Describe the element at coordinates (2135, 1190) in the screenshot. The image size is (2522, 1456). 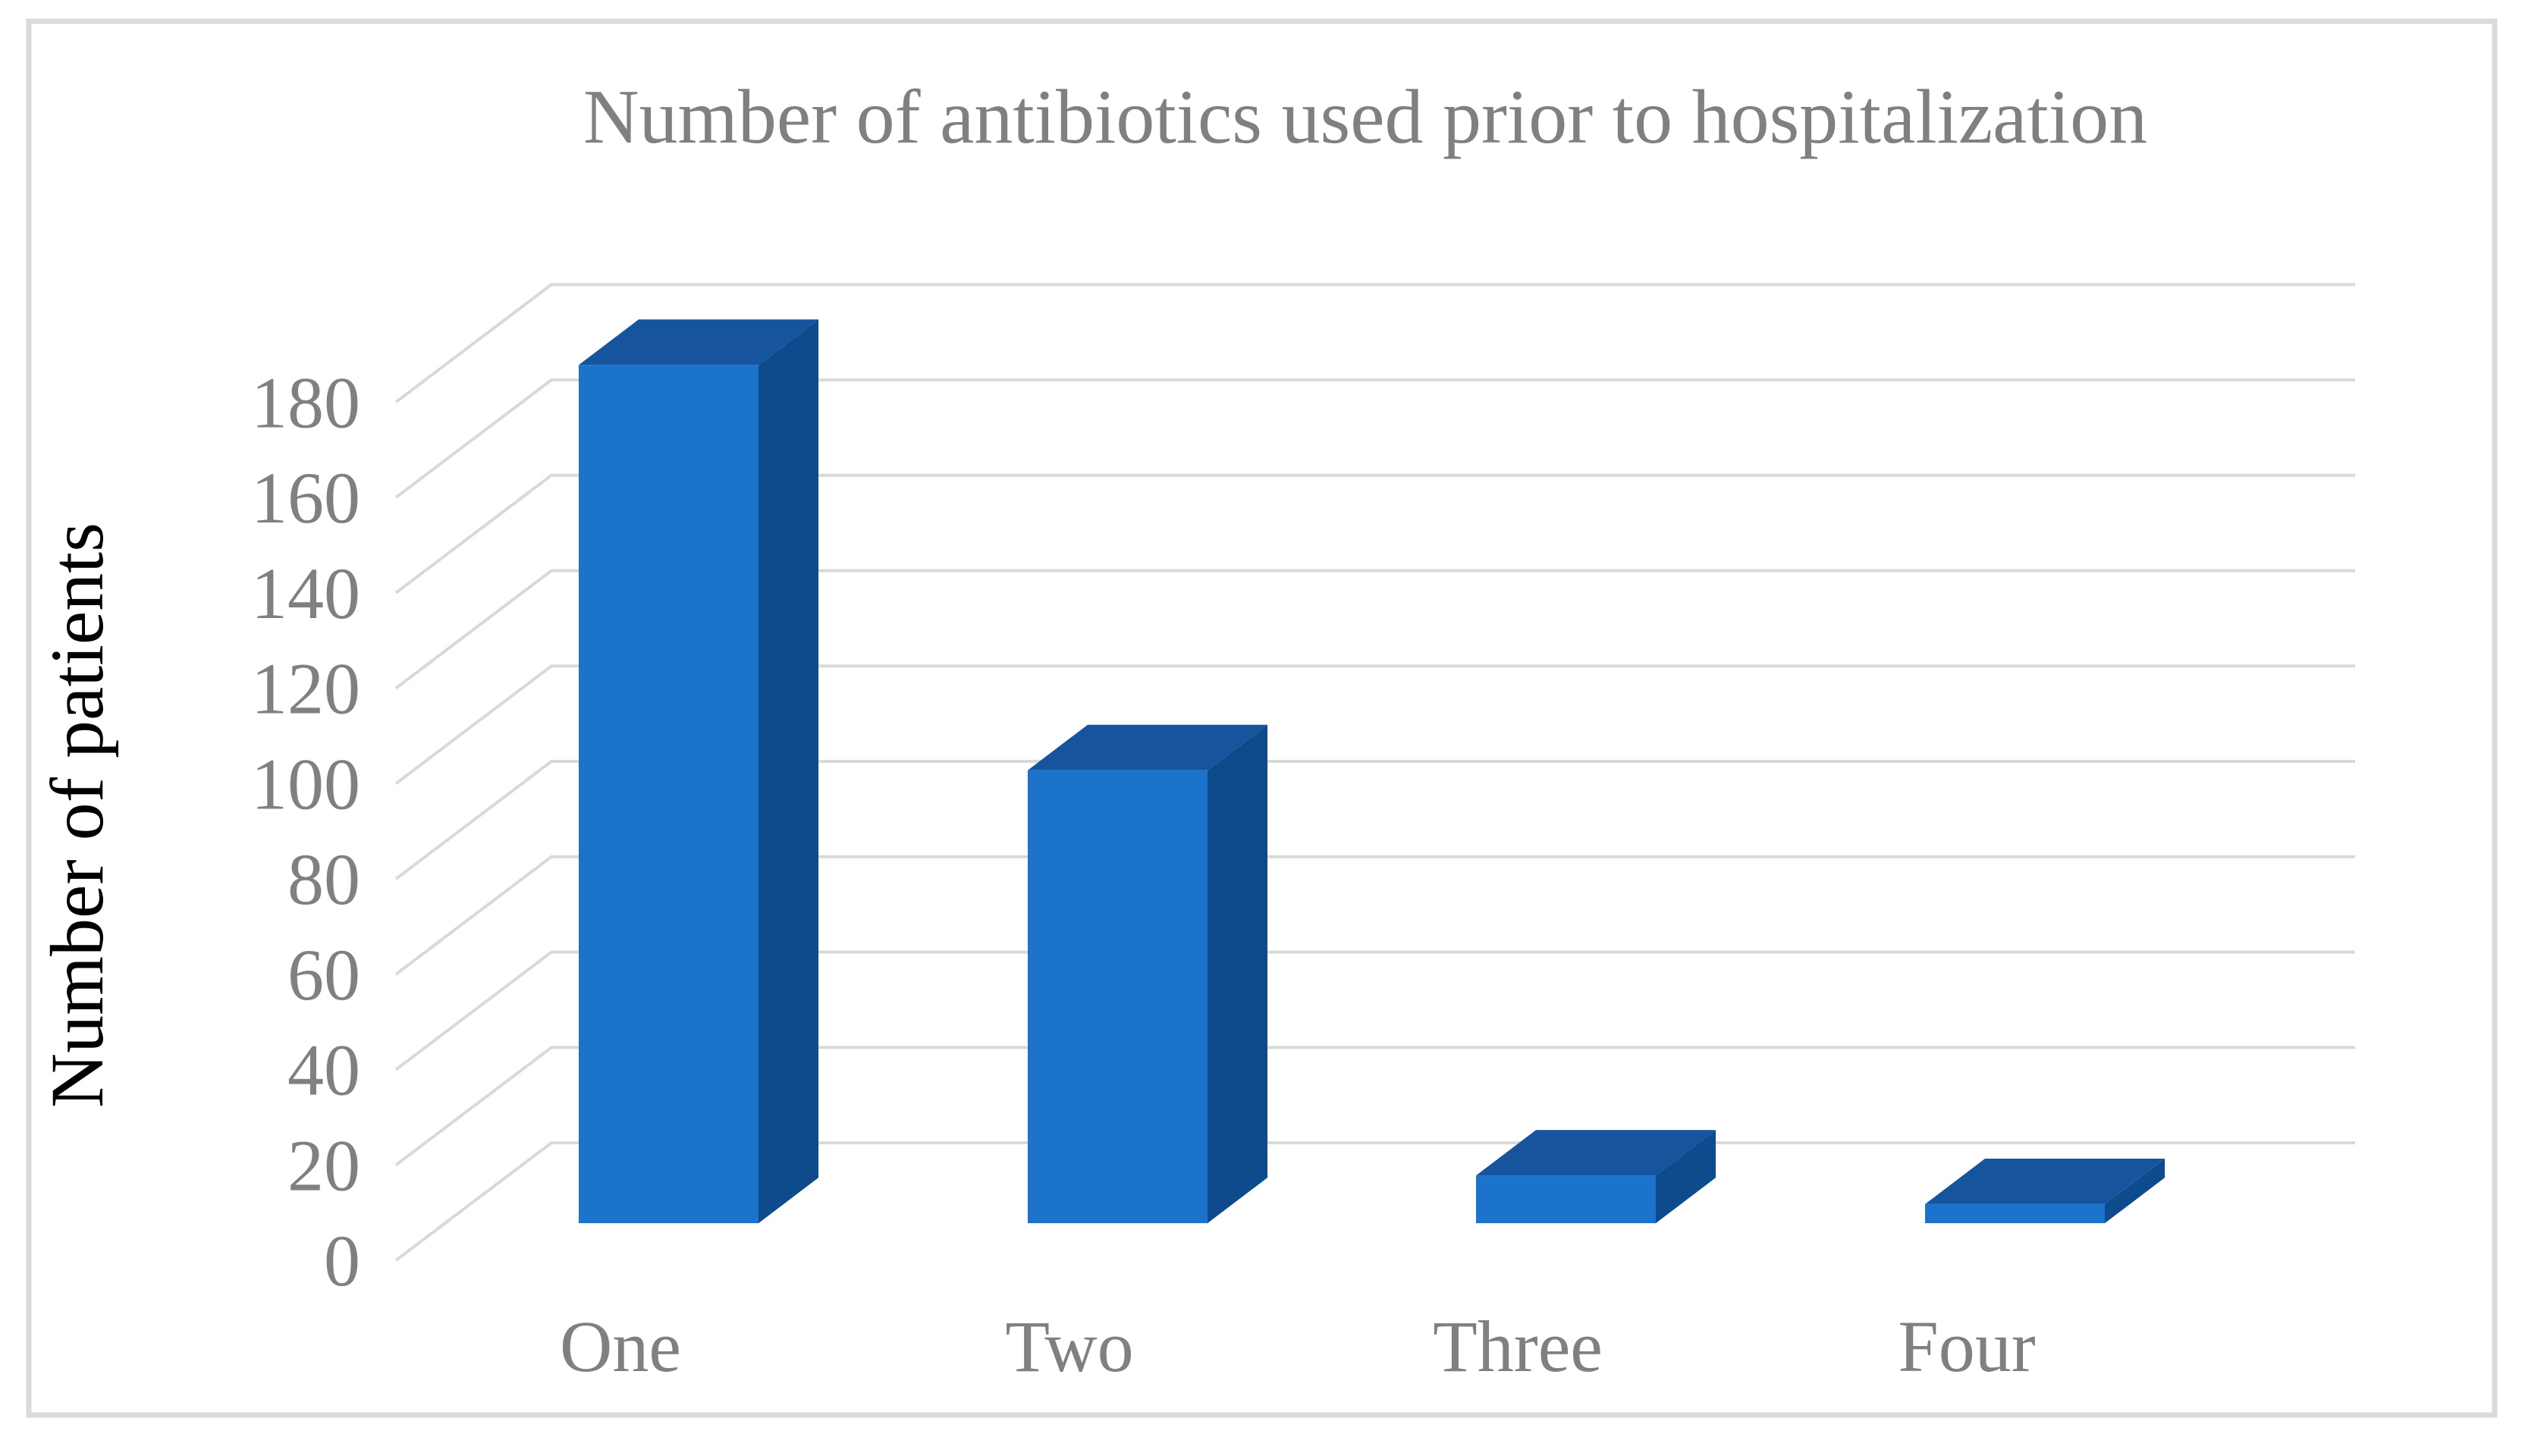
I see `bar-four-side-face` at that location.